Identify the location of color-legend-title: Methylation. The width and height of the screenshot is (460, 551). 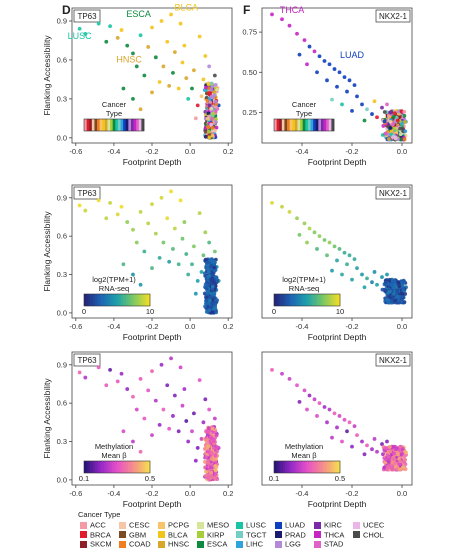
(114, 446).